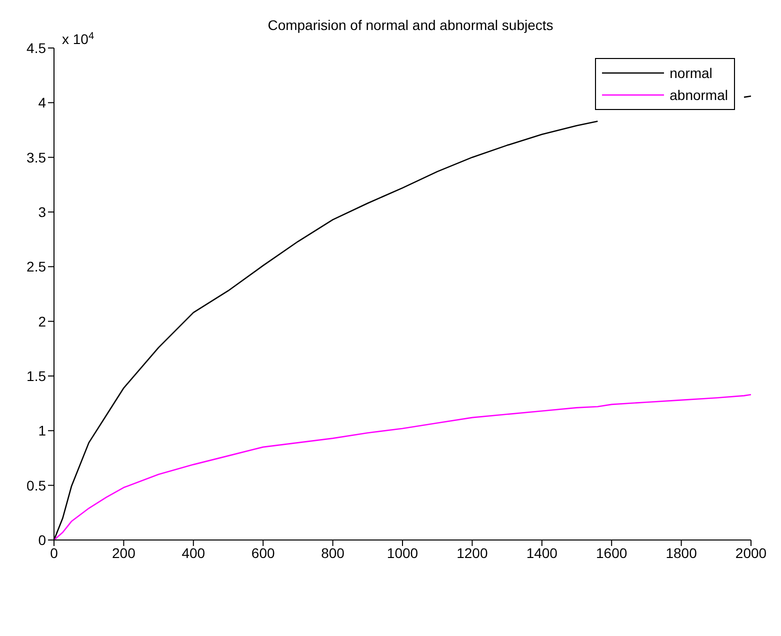  I want to click on y-tick-label: 2, so click(42, 321).